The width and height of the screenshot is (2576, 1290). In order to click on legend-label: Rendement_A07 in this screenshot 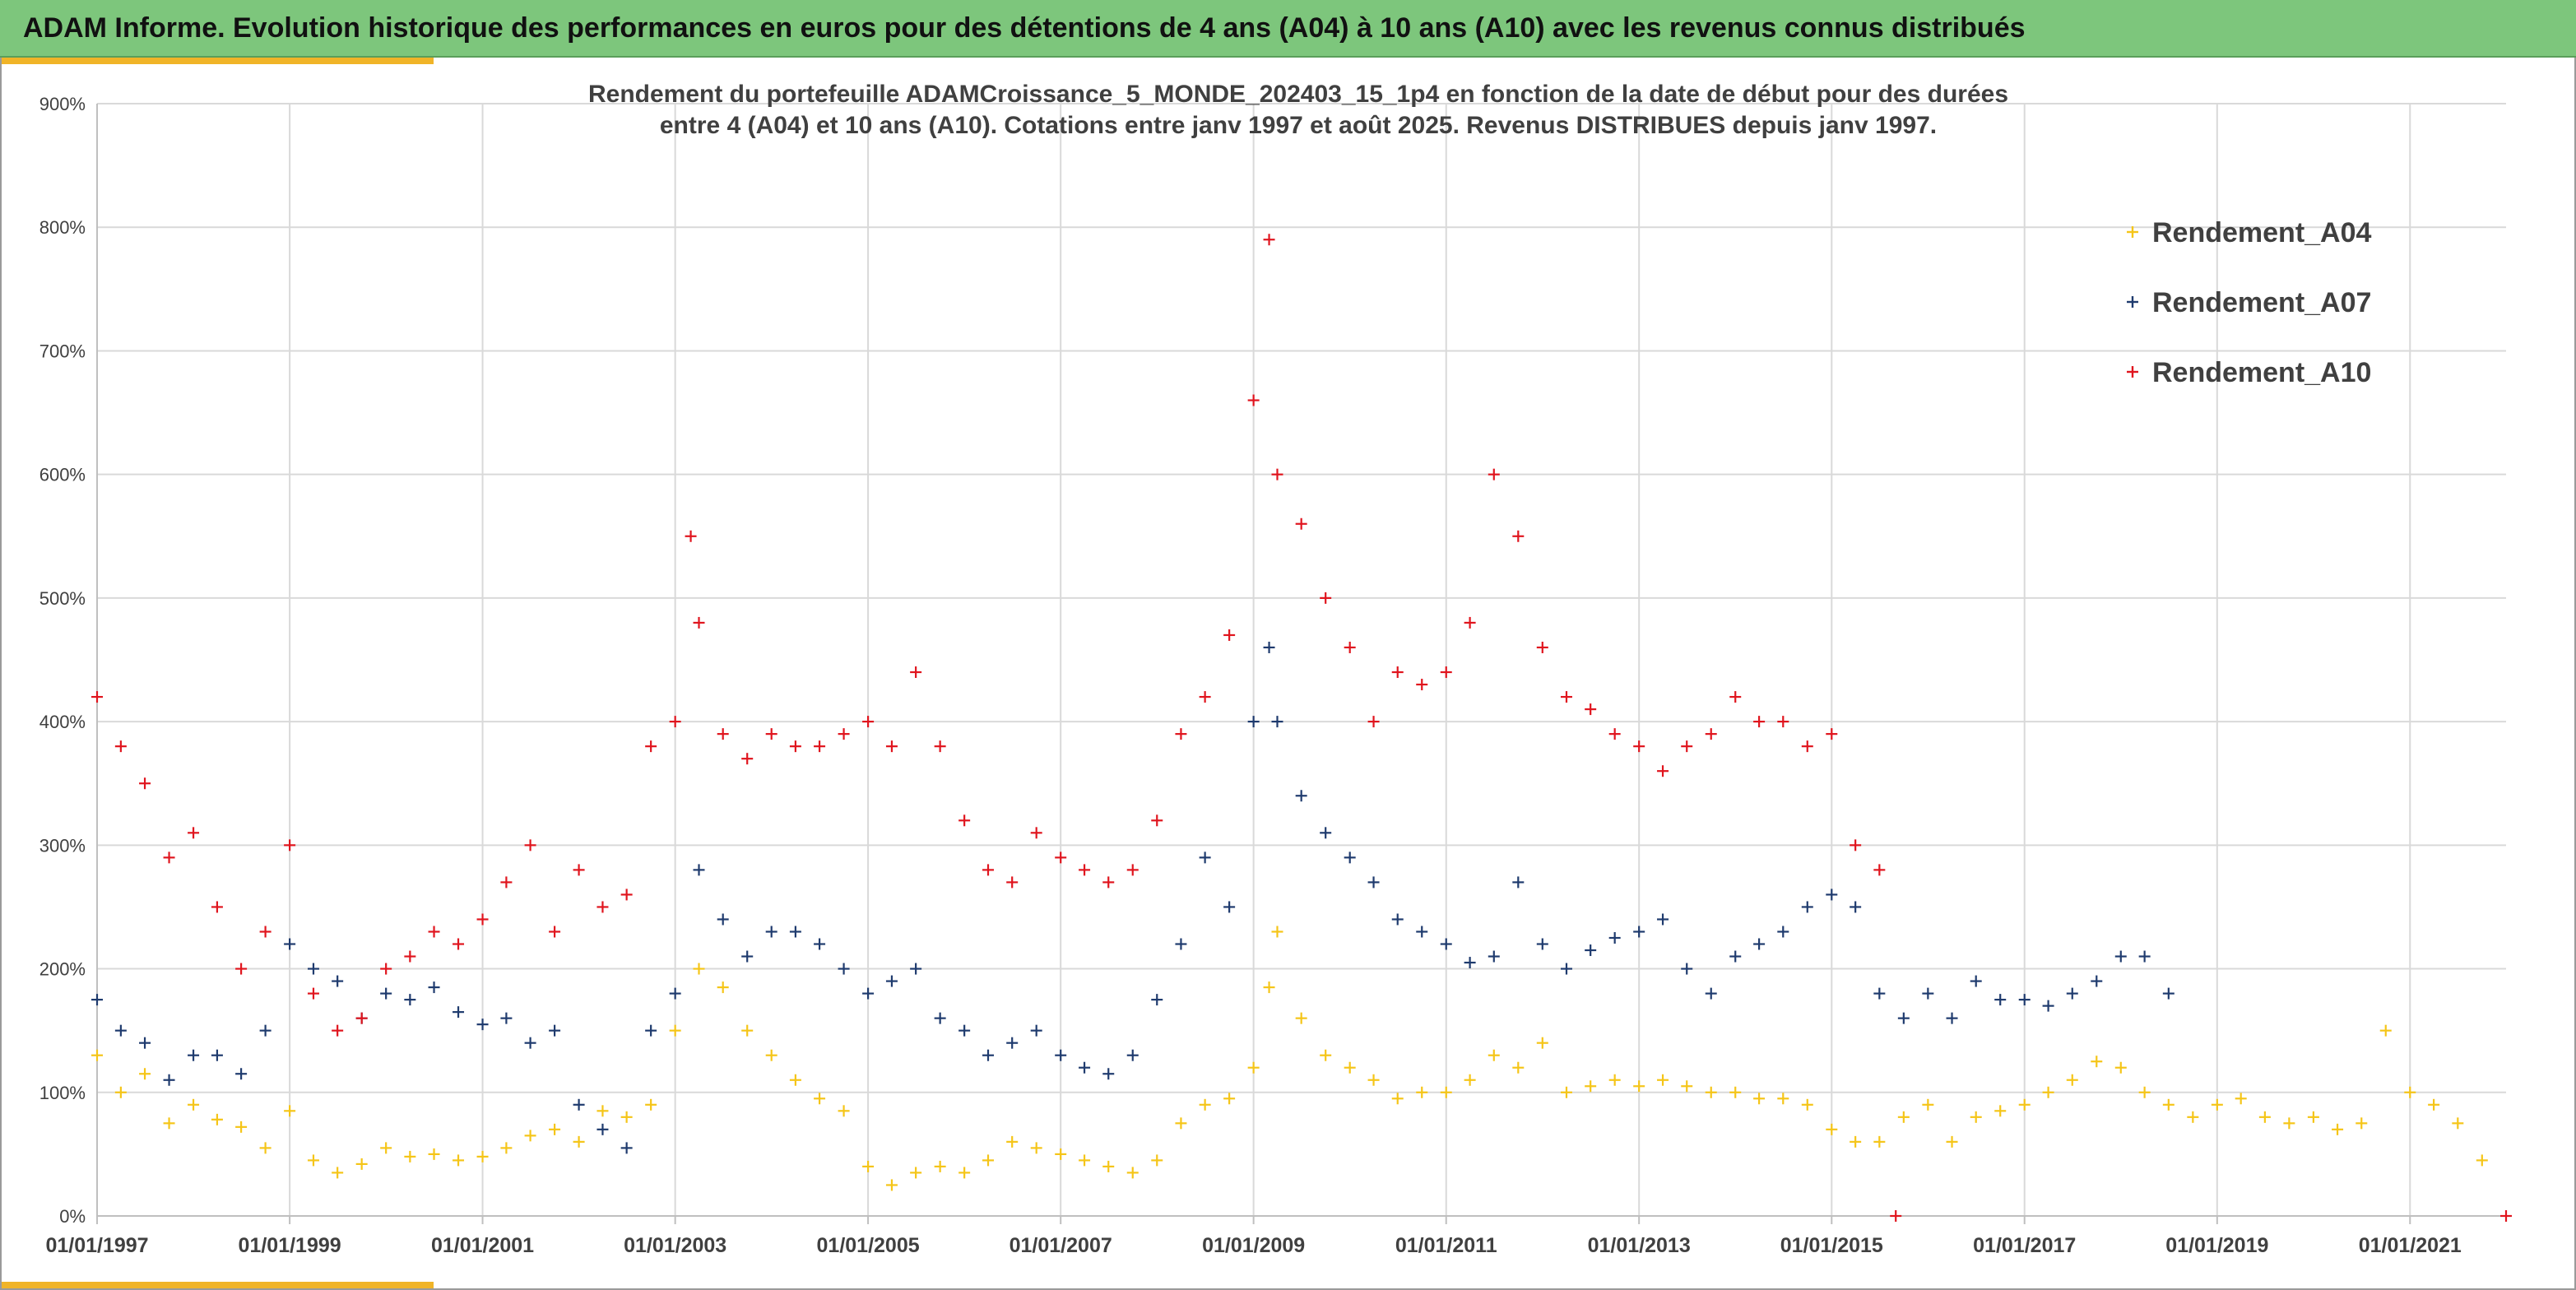, I will do `click(2262, 302)`.